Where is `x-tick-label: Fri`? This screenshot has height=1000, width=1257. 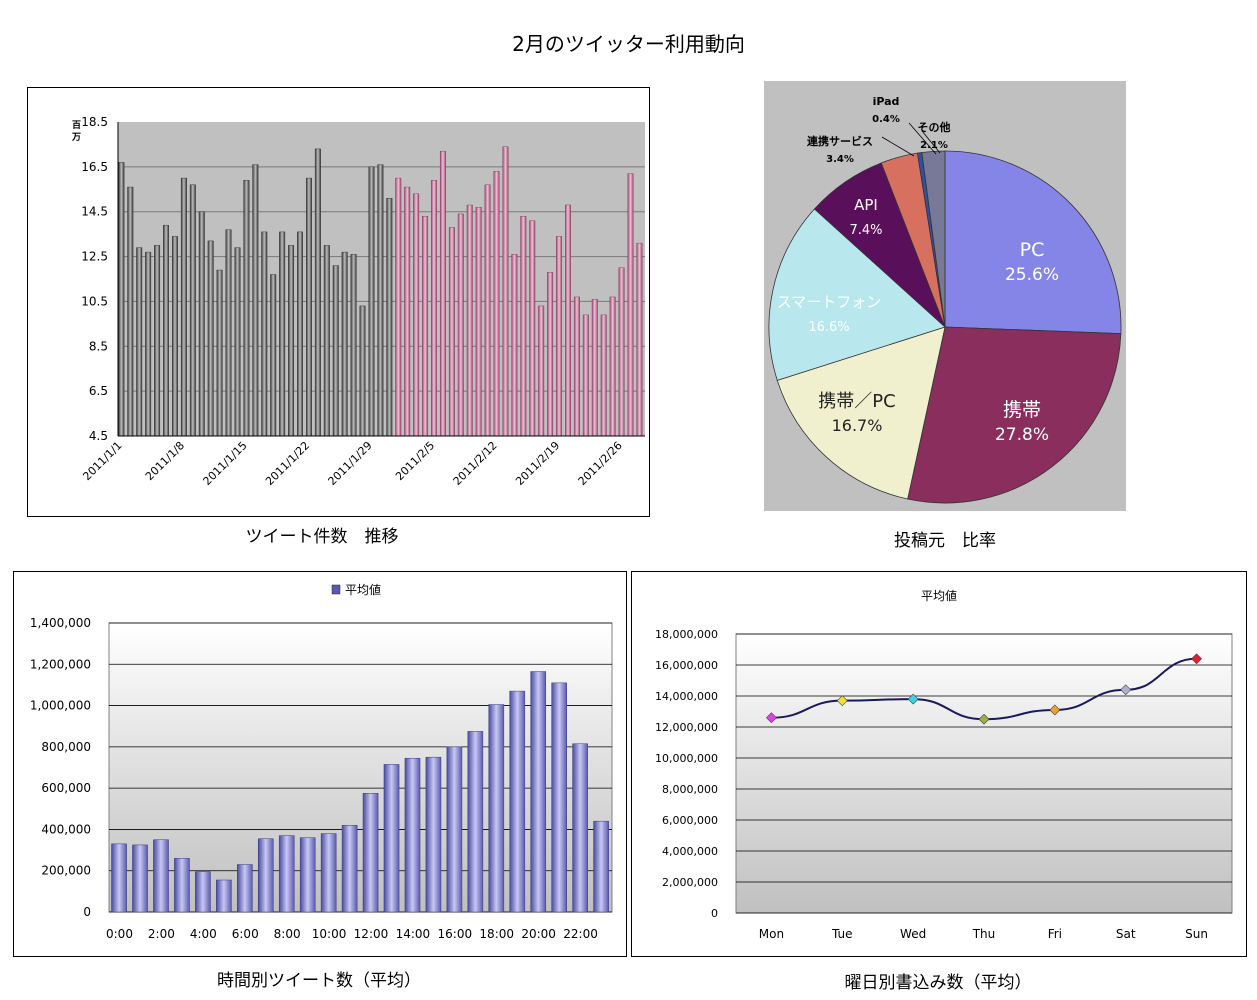 x-tick-label: Fri is located at coordinates (1055, 934).